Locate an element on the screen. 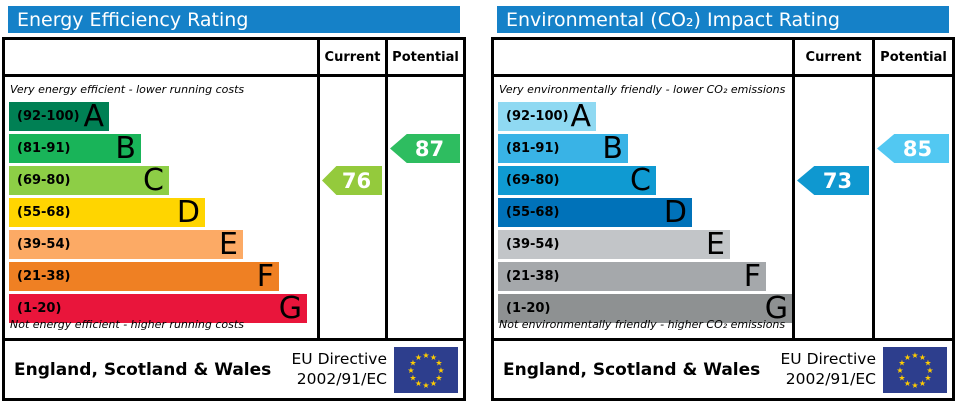 The width and height of the screenshot is (957, 404). band-range-label: (39-54) is located at coordinates (44, 244).